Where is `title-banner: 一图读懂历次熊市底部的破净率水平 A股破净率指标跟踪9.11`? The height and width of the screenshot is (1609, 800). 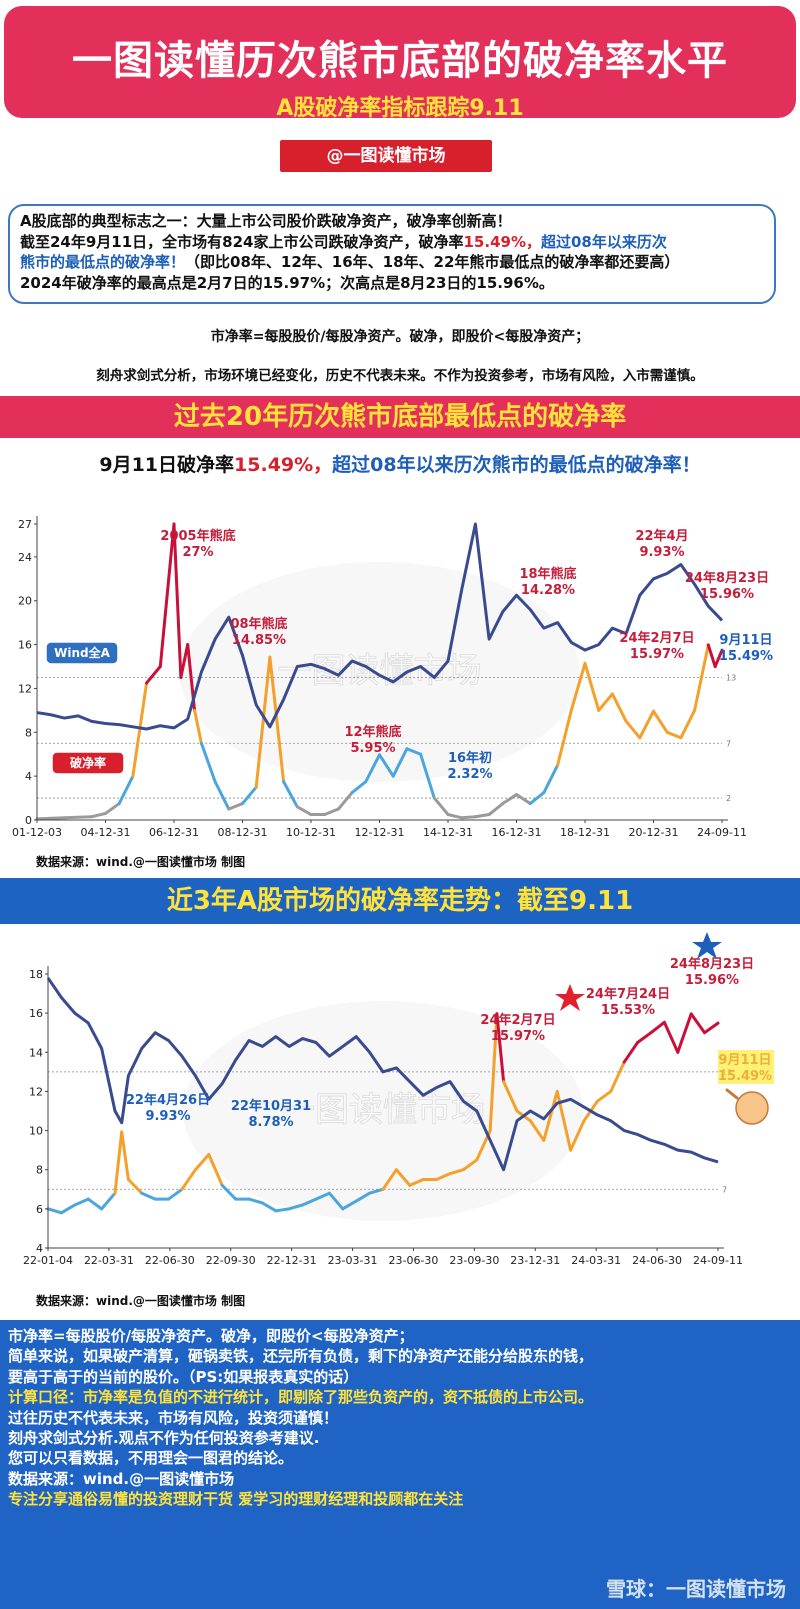
title-banner: 一图读懂历次熊市底部的破净率水平 A股破净率指标跟踪9.11 is located at coordinates (400, 63).